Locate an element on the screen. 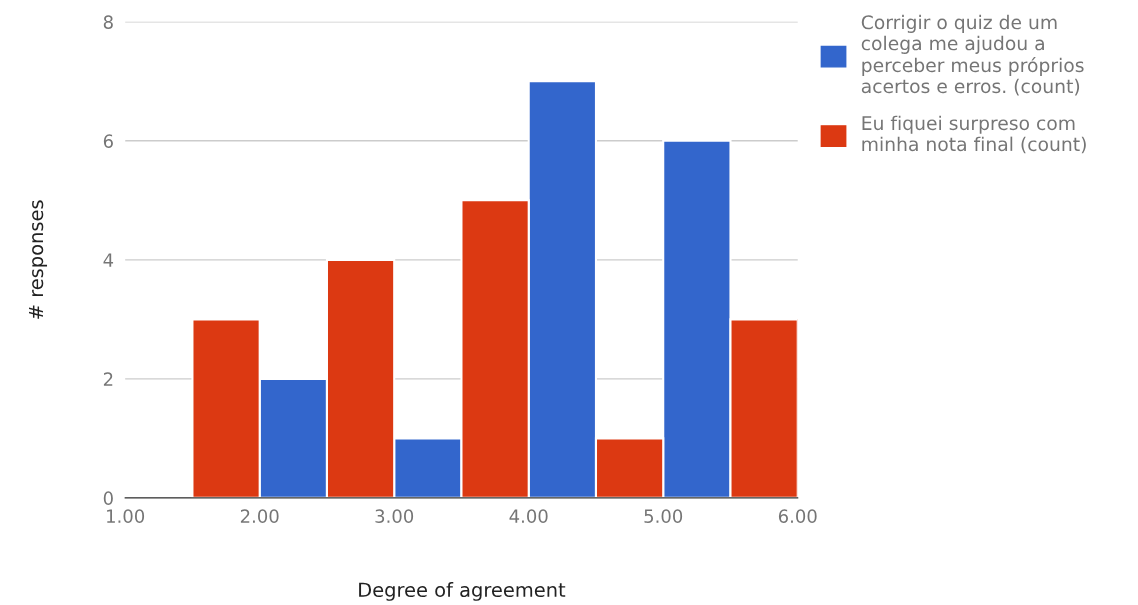  y-tick-label: 4 is located at coordinates (108, 260).